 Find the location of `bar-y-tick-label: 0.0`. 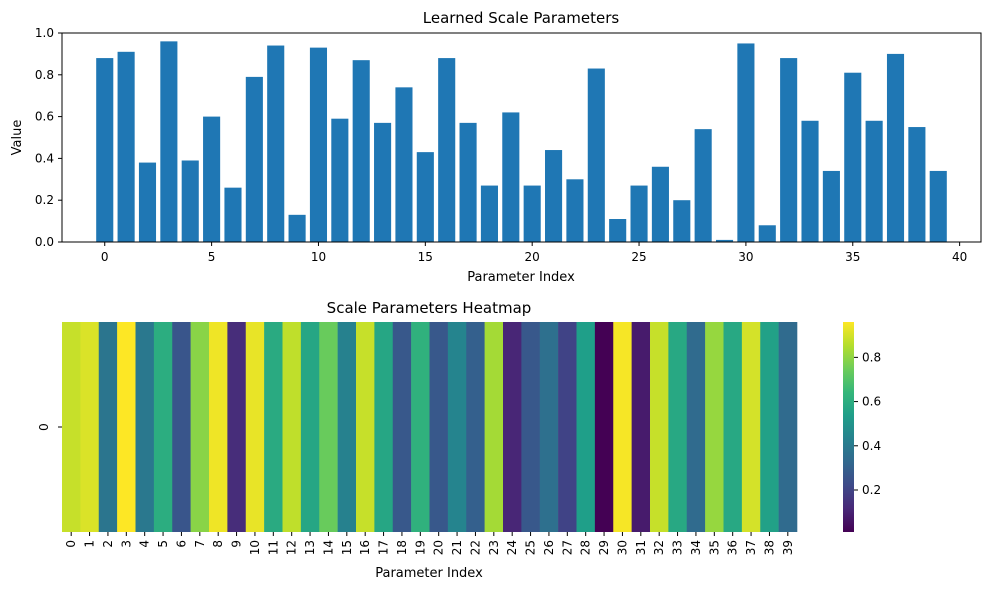

bar-y-tick-label: 0.0 is located at coordinates (44, 242).